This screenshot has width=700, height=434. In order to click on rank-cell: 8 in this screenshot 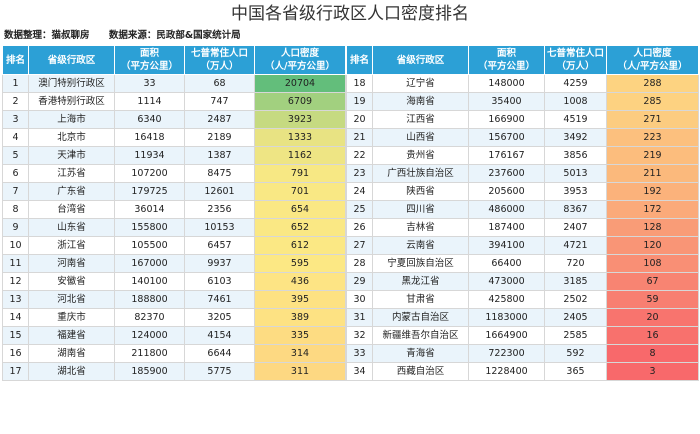, I will do `click(15, 209)`.